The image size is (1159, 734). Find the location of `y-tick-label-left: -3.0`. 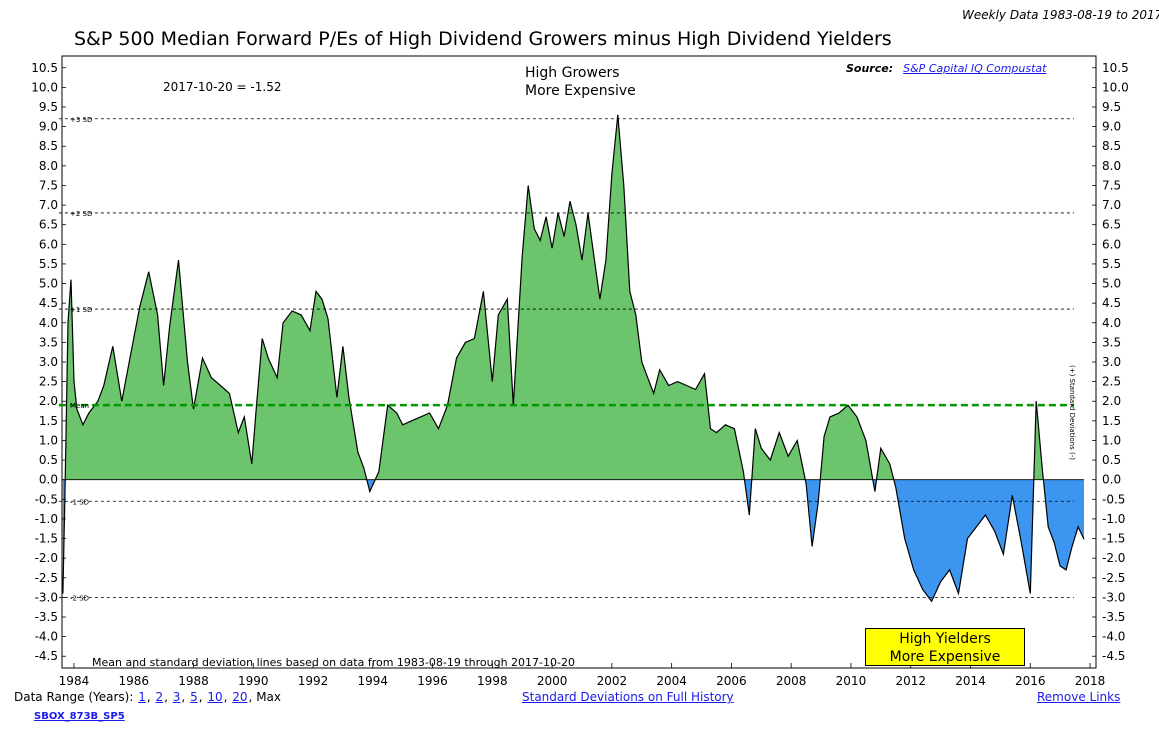

y-tick-label-left: -3.0 is located at coordinates (46, 597).